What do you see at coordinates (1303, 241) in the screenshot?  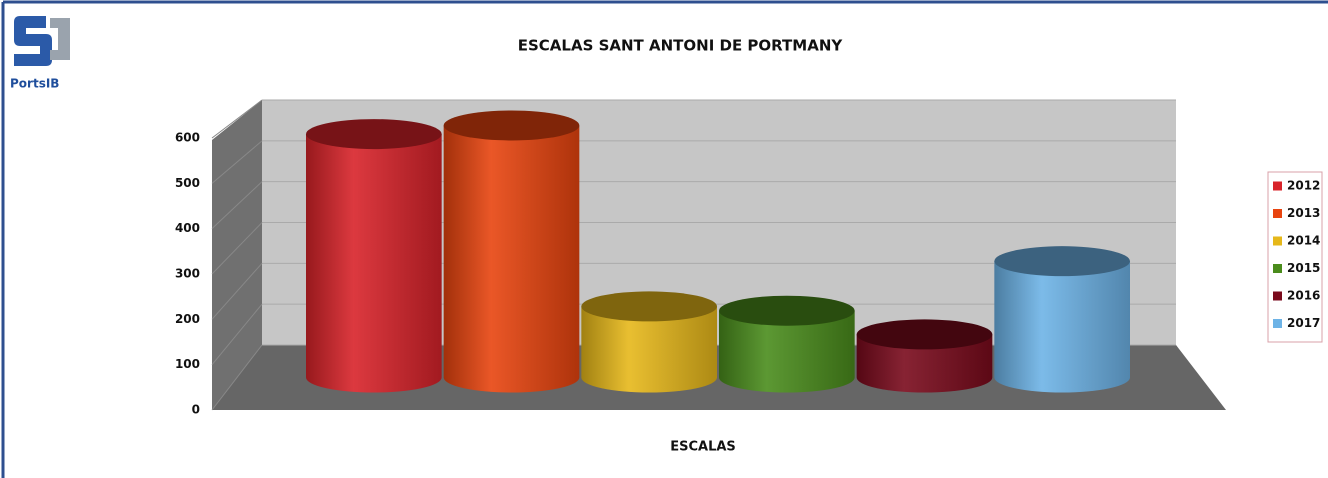 I see `legend-label: 2014` at bounding box center [1303, 241].